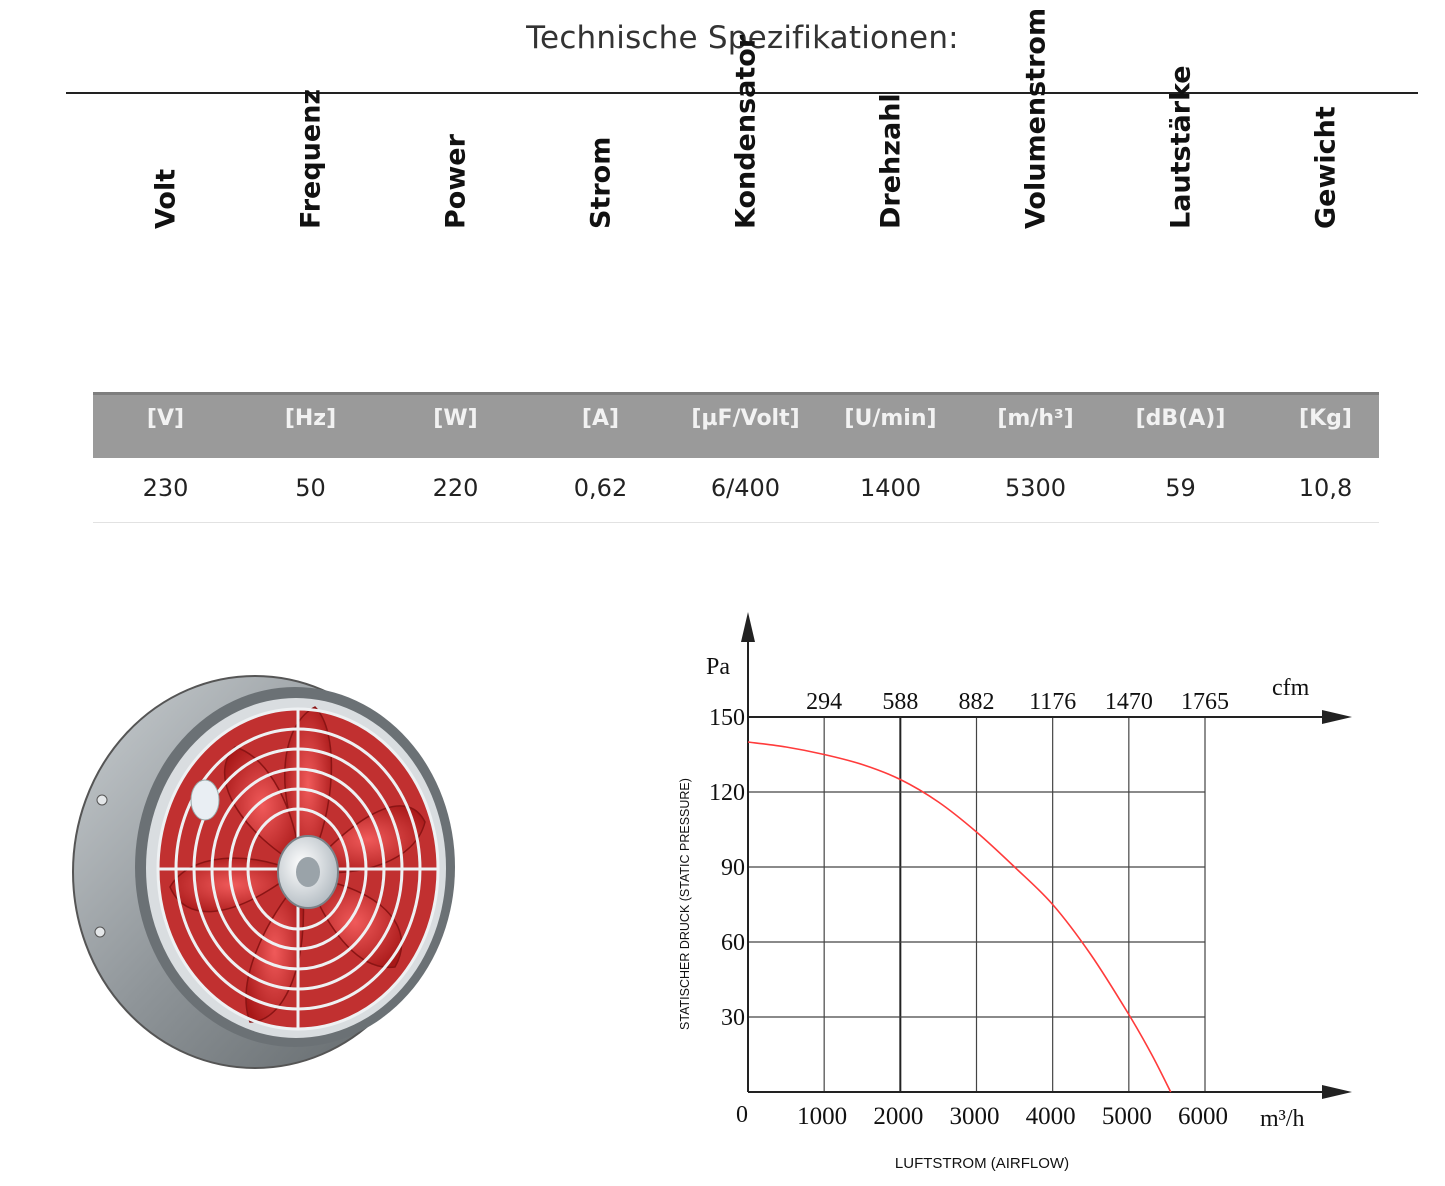 The height and width of the screenshot is (1186, 1445). What do you see at coordinates (1291, 688) in the screenshot?
I see `x-secondary-unit-label: cfm` at bounding box center [1291, 688].